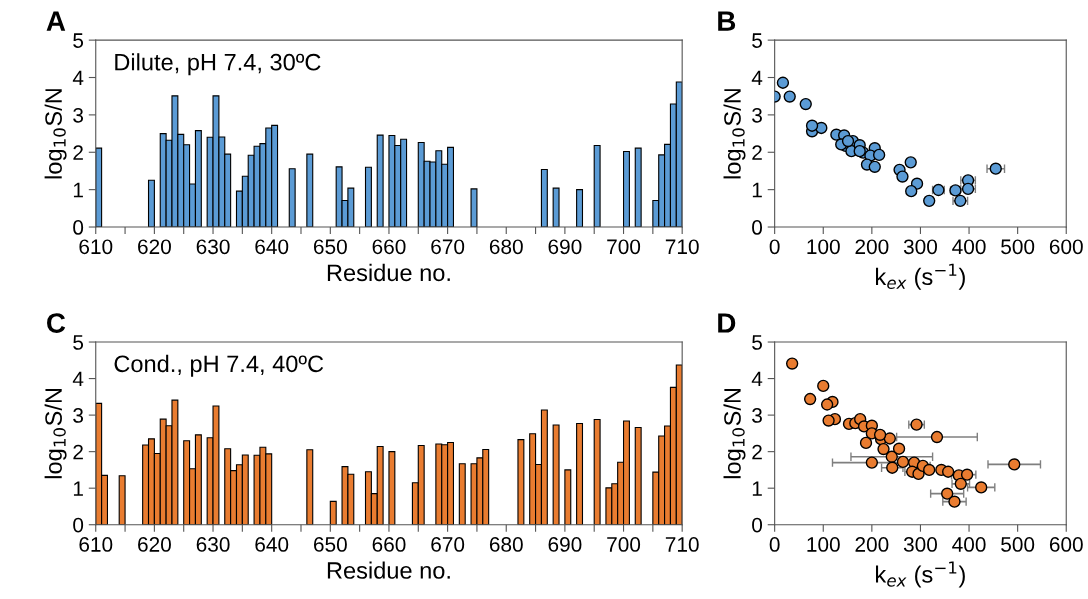 Image resolution: width=1088 pixels, height=599 pixels. I want to click on chart-title: D, so click(727, 323).